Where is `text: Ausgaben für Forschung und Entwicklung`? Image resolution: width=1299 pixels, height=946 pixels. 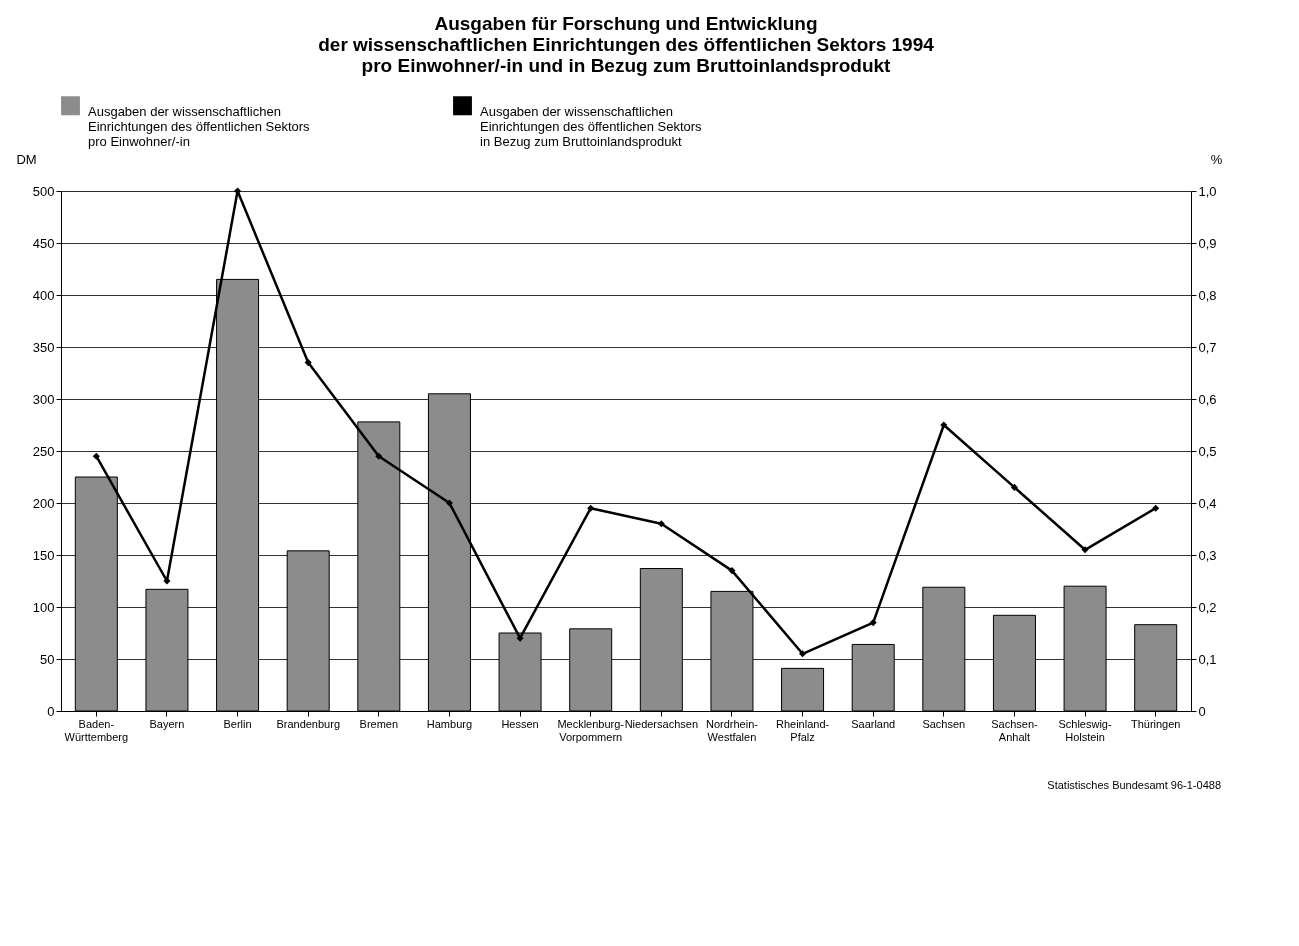
text: Ausgaben für Forschung und Entwicklung is located at coordinates (626, 23).